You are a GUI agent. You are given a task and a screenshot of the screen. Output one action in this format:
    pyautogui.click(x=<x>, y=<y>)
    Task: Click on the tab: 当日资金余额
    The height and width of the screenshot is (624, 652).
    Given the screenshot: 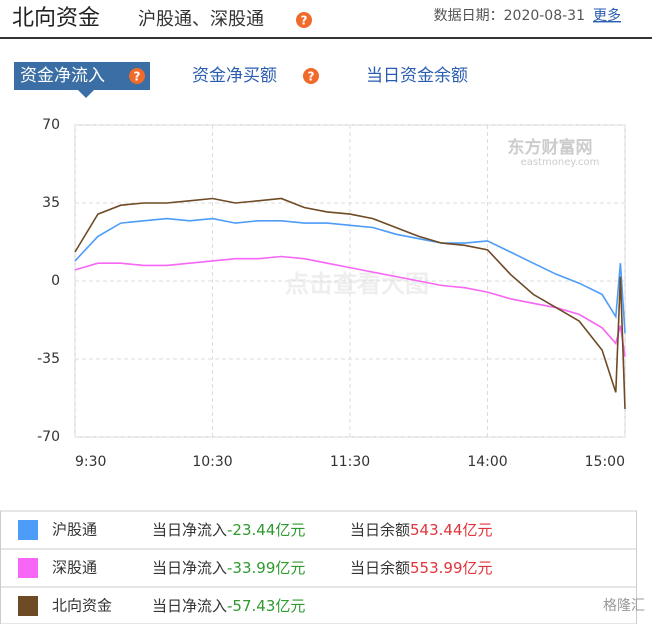 What is the action you would take?
    pyautogui.click(x=417, y=76)
    